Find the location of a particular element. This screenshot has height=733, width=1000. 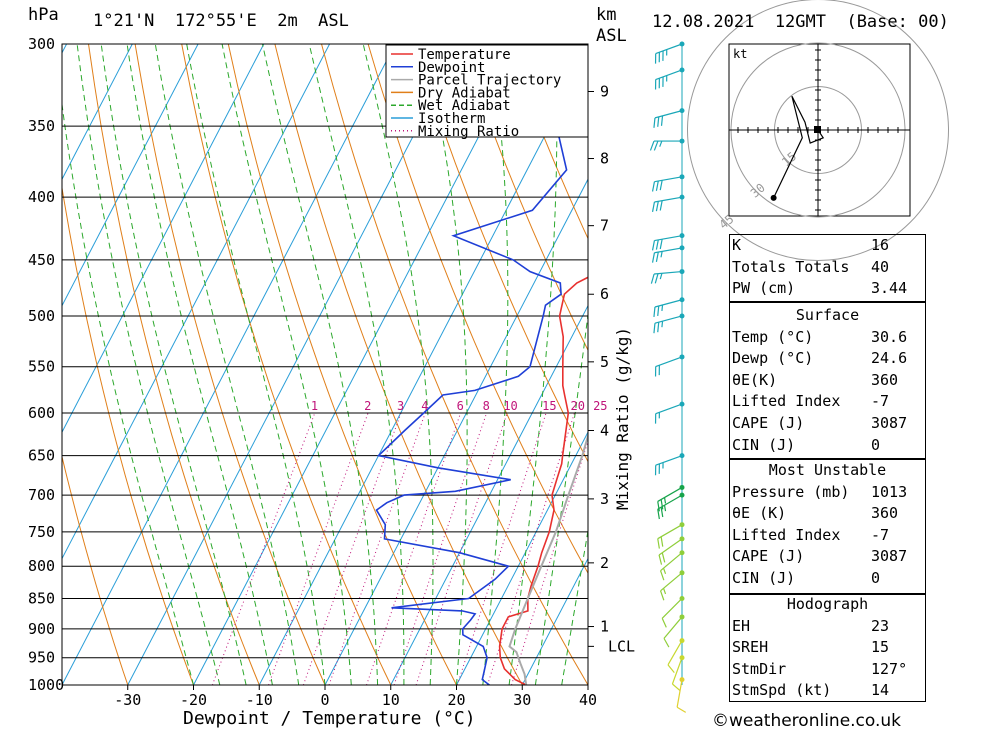

temperature-tick-label: 10 is located at coordinates (391, 700).